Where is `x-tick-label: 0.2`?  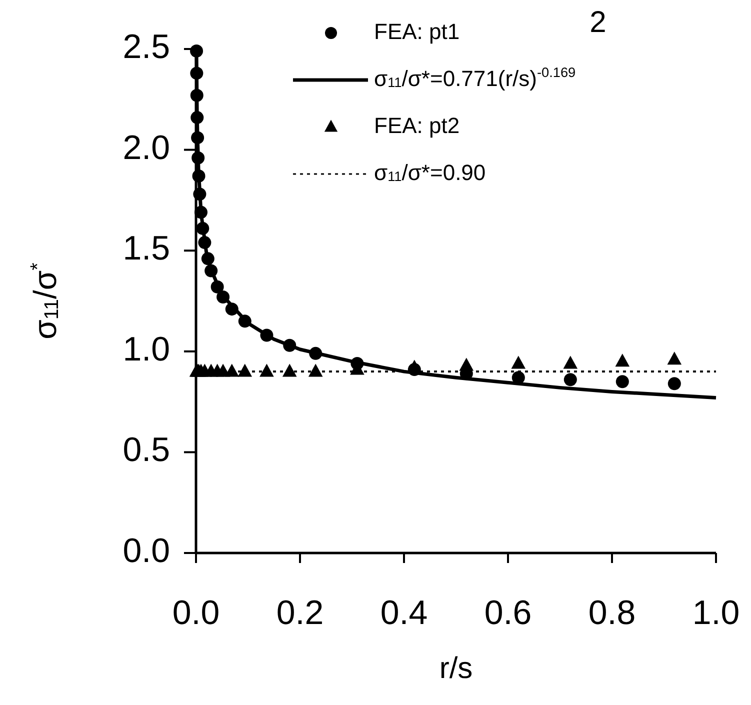
x-tick-label: 0.2 is located at coordinates (300, 613).